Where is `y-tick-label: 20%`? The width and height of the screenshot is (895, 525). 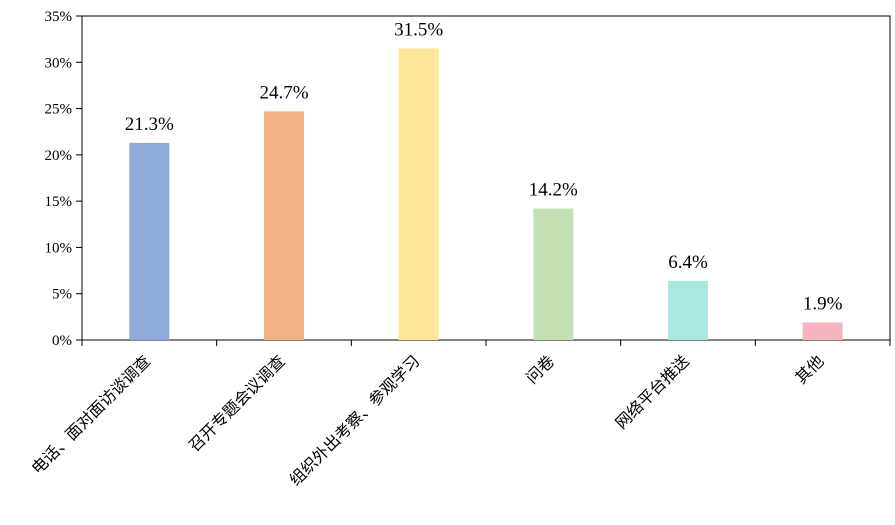
y-tick-label: 20% is located at coordinates (59, 156).